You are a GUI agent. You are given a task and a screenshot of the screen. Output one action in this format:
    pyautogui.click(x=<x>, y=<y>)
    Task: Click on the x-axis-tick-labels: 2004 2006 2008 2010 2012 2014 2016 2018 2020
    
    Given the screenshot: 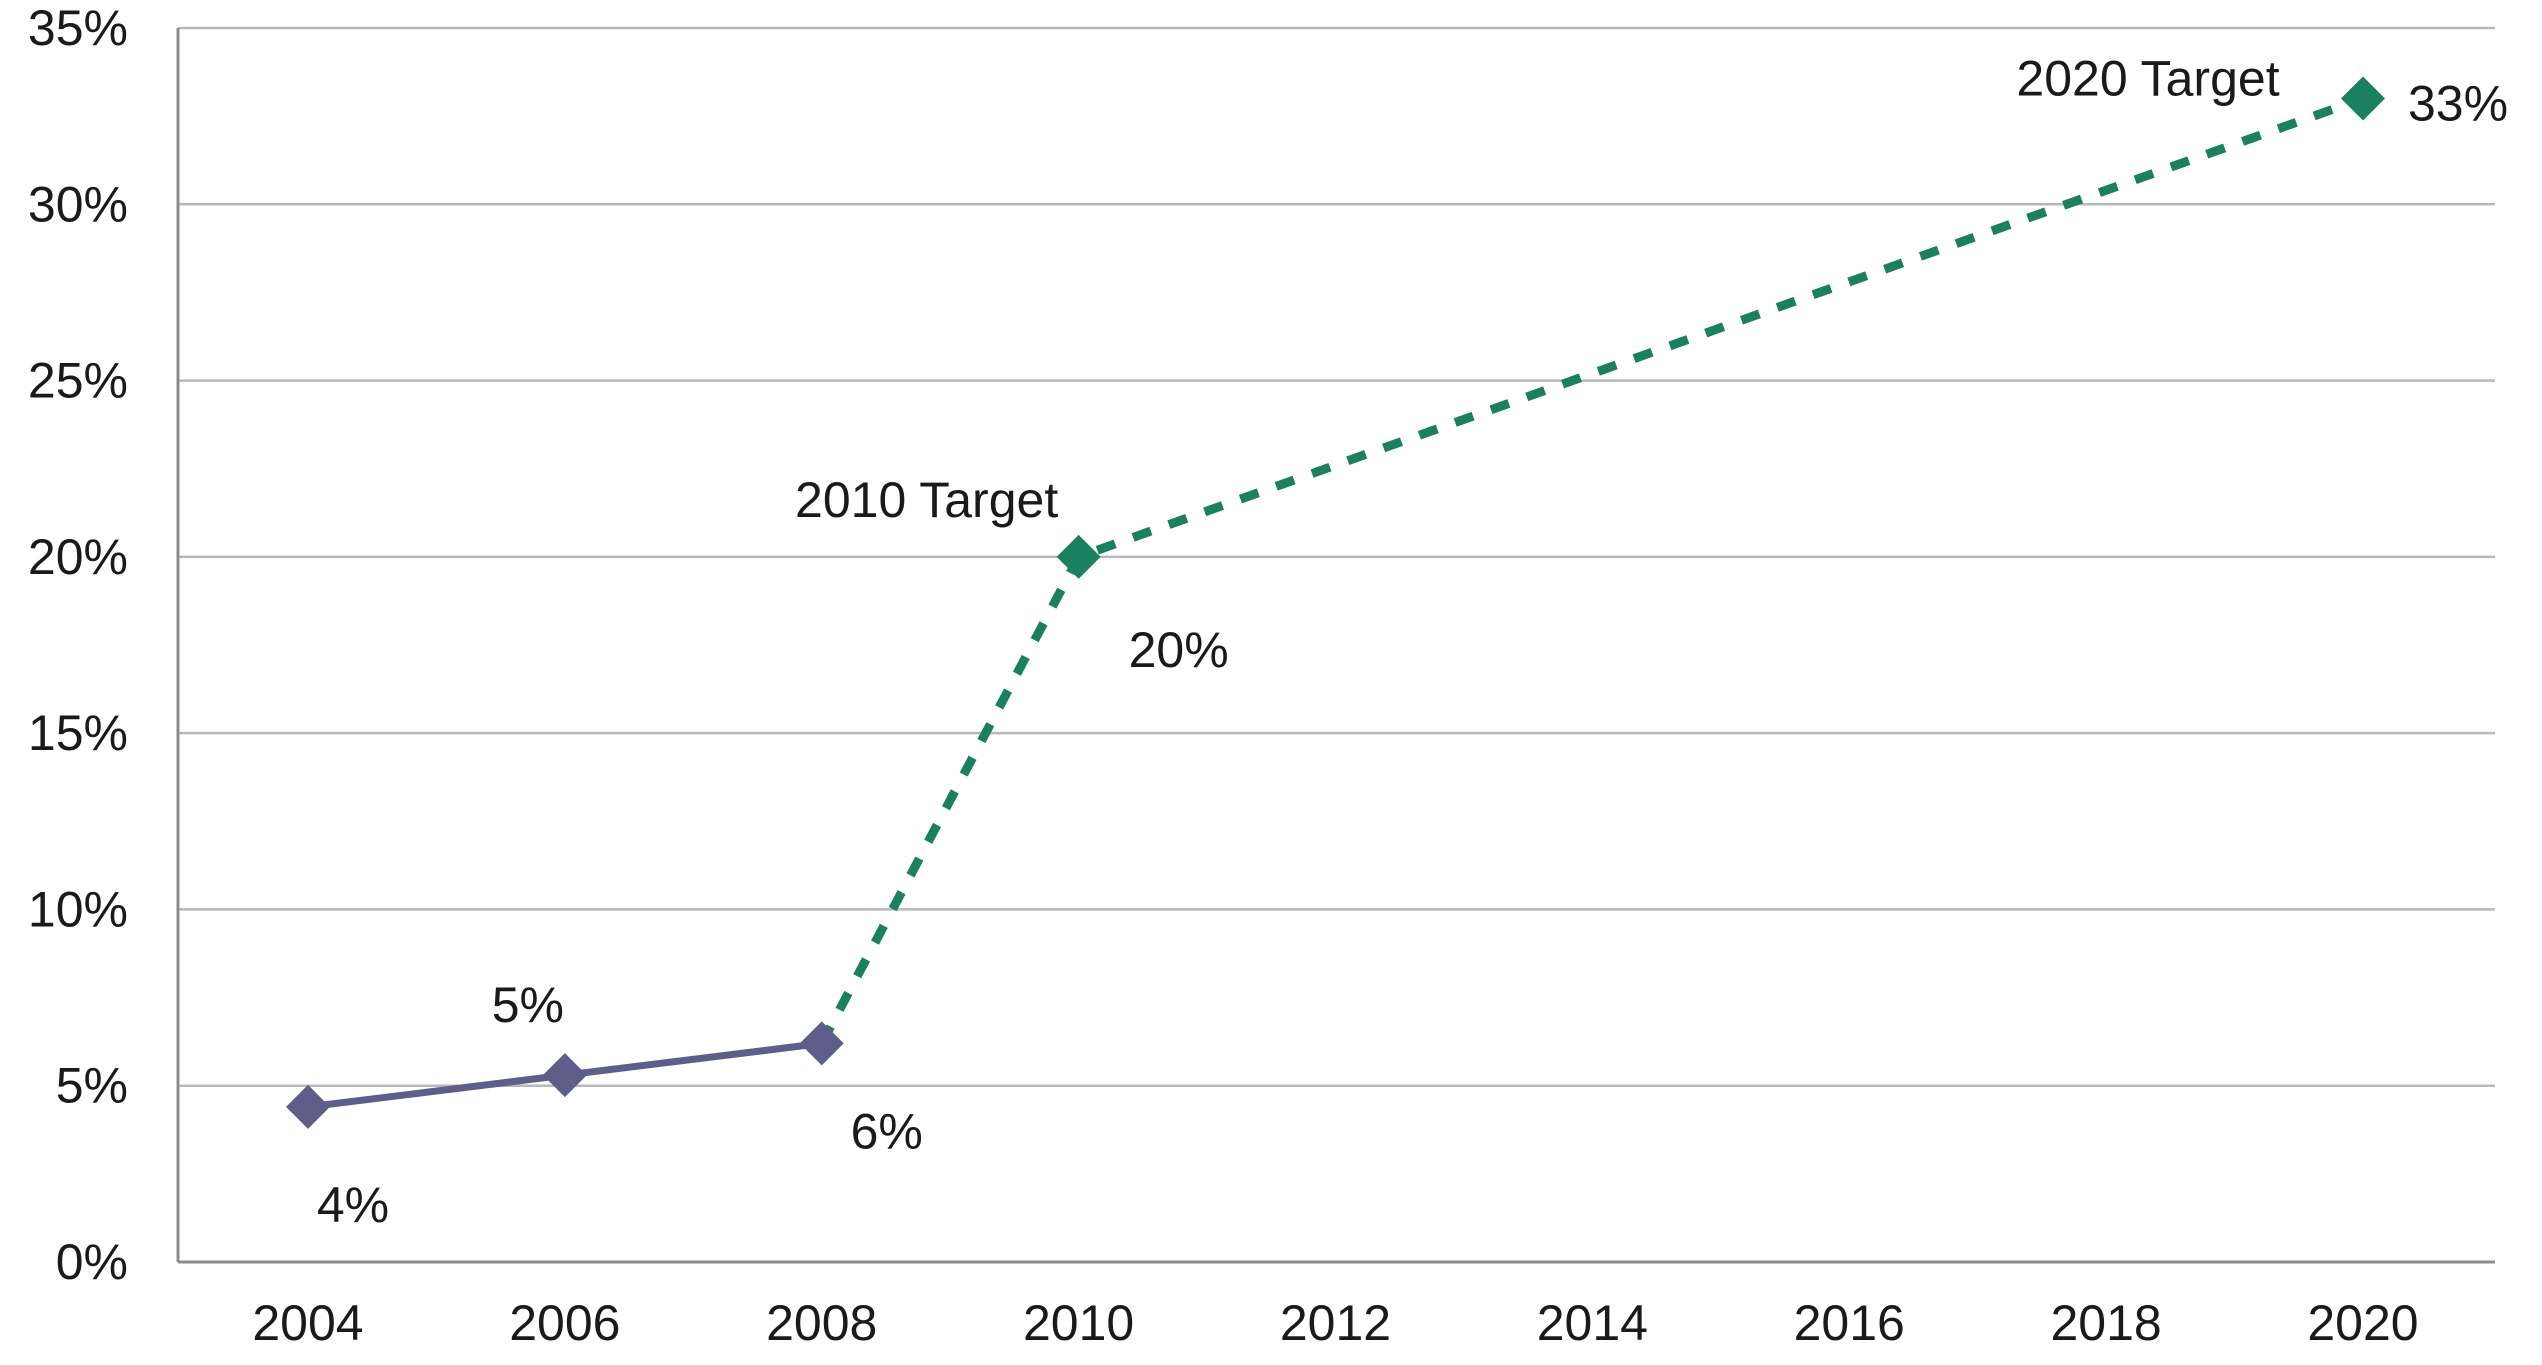 What is the action you would take?
    pyautogui.click(x=1335, y=1323)
    